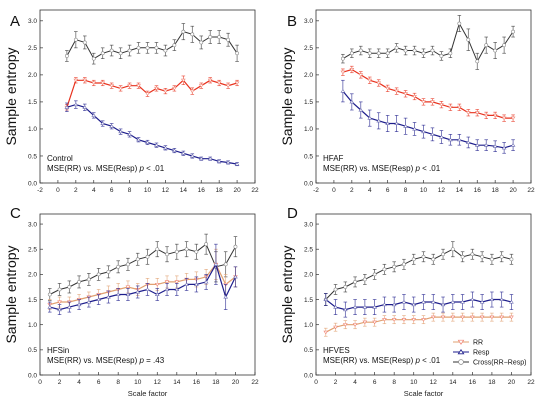 The height and width of the screenshot is (406, 550). What do you see at coordinates (461, 351) in the screenshot?
I see `legend-marker` at bounding box center [461, 351].